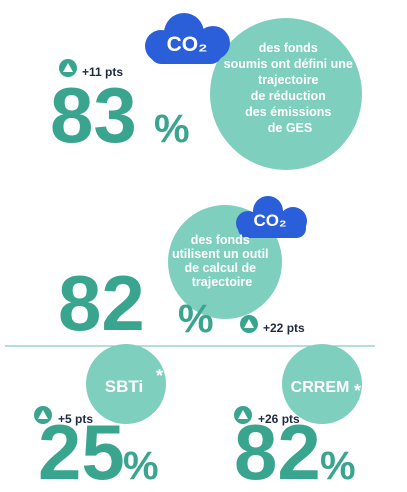 The height and width of the screenshot is (492, 407). Describe the element at coordinates (93, 115) in the screenshot. I see `big-number: 83` at that location.